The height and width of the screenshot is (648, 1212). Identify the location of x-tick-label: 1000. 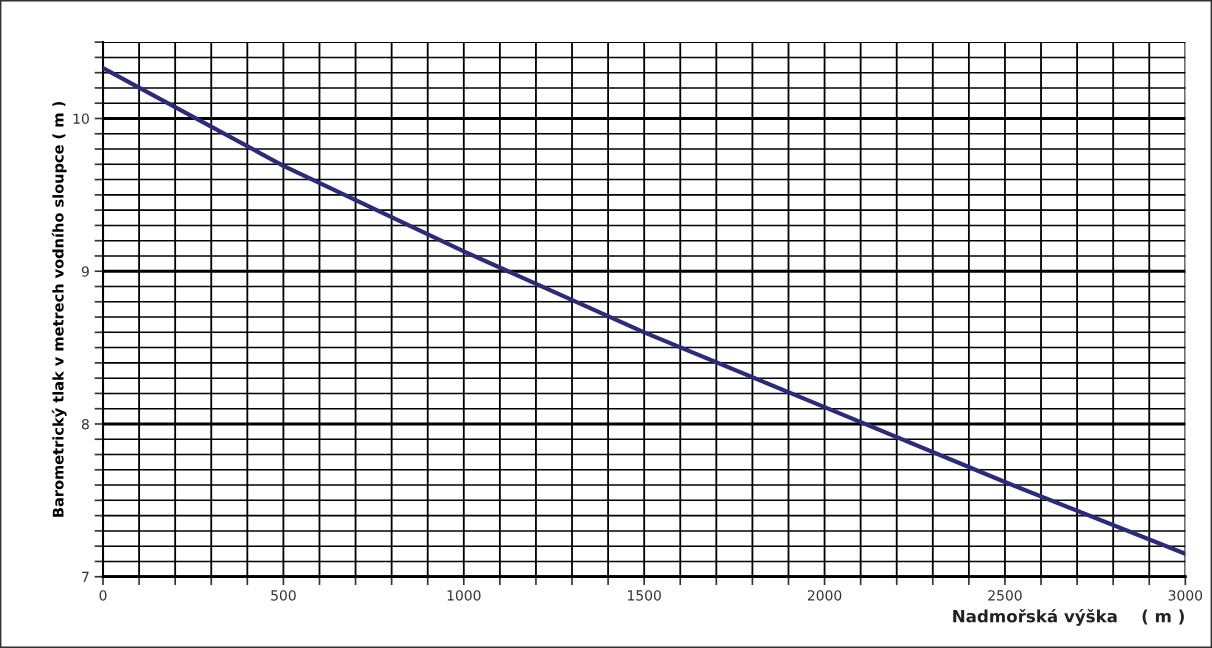
(464, 595).